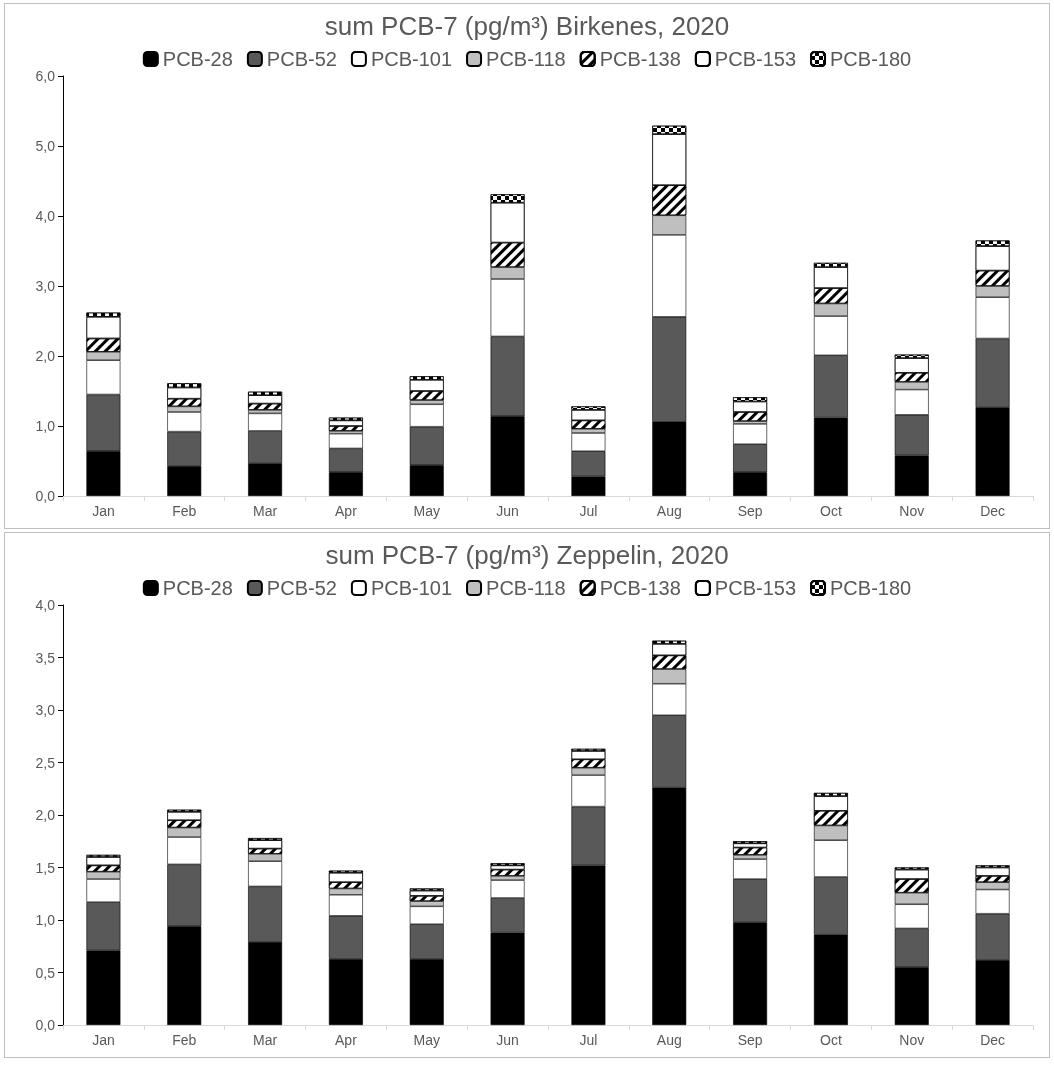 The height and width of the screenshot is (1068, 1054). What do you see at coordinates (45, 972) in the screenshot?
I see `y-tick-label: 0,5` at bounding box center [45, 972].